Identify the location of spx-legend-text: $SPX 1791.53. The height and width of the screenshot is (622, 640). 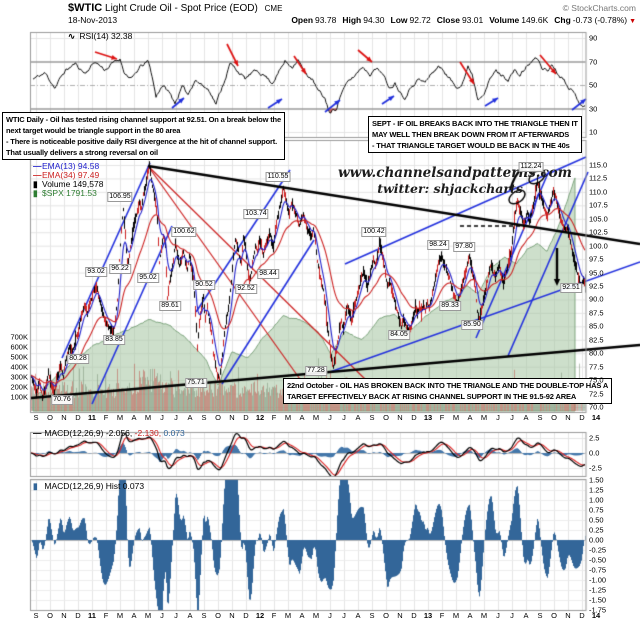
(69, 193).